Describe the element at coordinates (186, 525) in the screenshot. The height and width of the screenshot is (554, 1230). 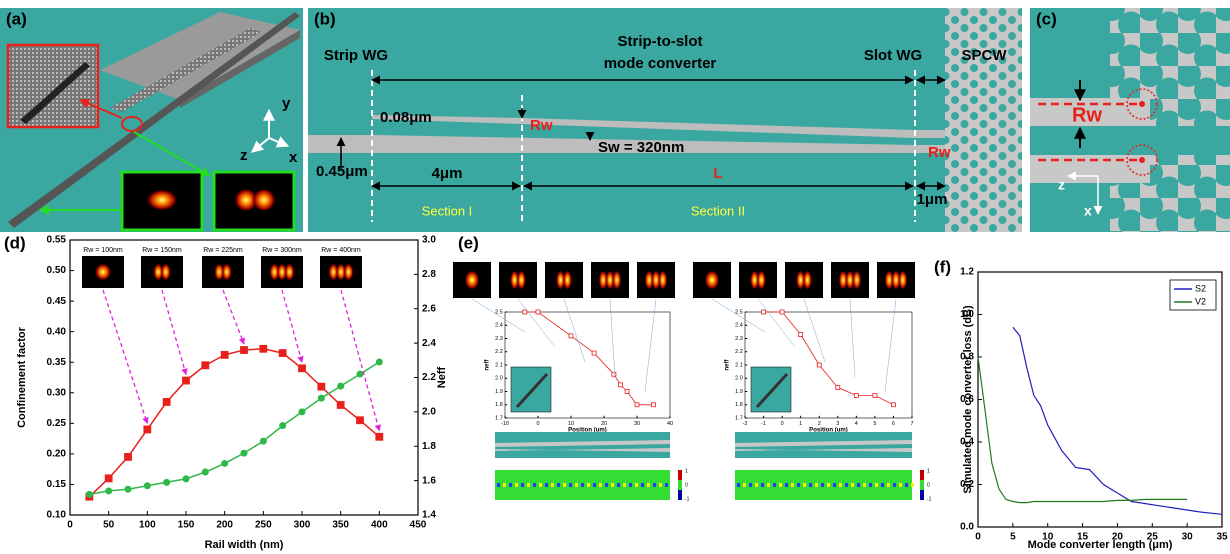
I see `x-tick-label: 150` at that location.